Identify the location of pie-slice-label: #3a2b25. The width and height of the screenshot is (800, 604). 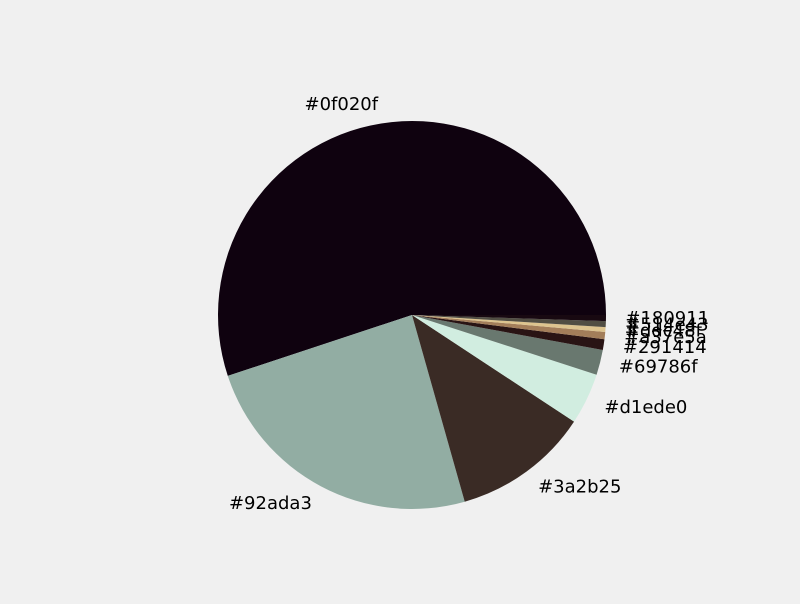
(579, 487).